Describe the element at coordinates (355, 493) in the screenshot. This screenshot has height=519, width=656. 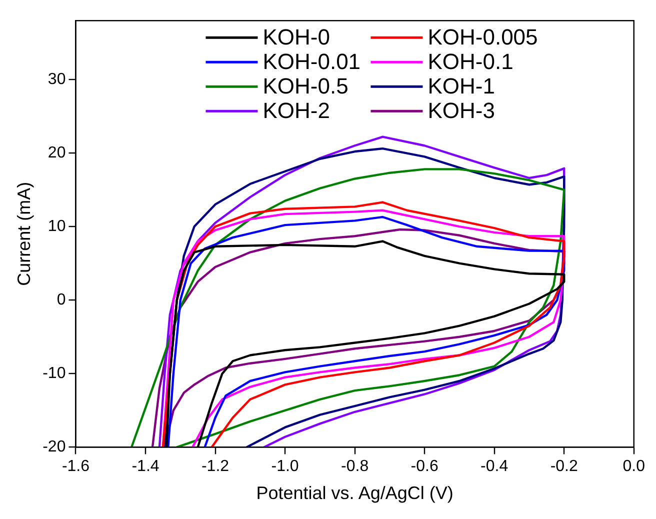
I see `x-axis-title: Potential vs. Ag/AgCl (V)` at that location.